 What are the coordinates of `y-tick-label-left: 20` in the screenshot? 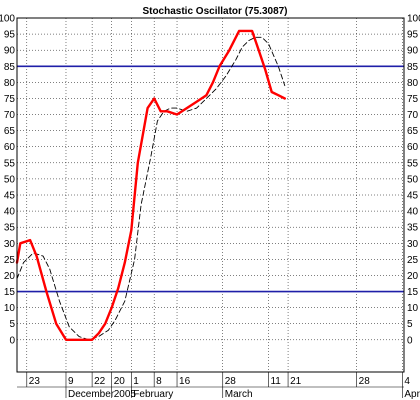 It's located at (10, 276).